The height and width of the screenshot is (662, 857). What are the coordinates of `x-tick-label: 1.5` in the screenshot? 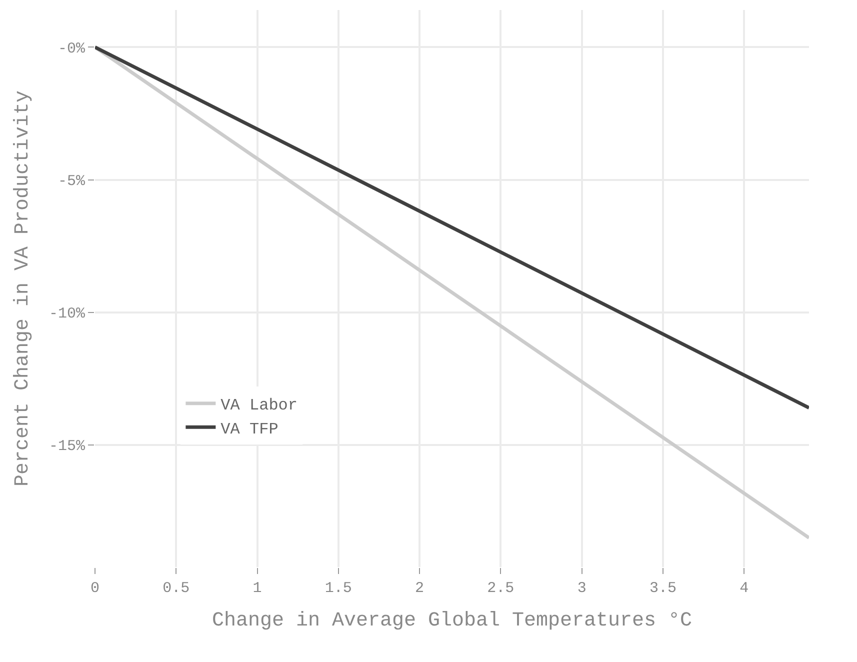 It's located at (338, 588).